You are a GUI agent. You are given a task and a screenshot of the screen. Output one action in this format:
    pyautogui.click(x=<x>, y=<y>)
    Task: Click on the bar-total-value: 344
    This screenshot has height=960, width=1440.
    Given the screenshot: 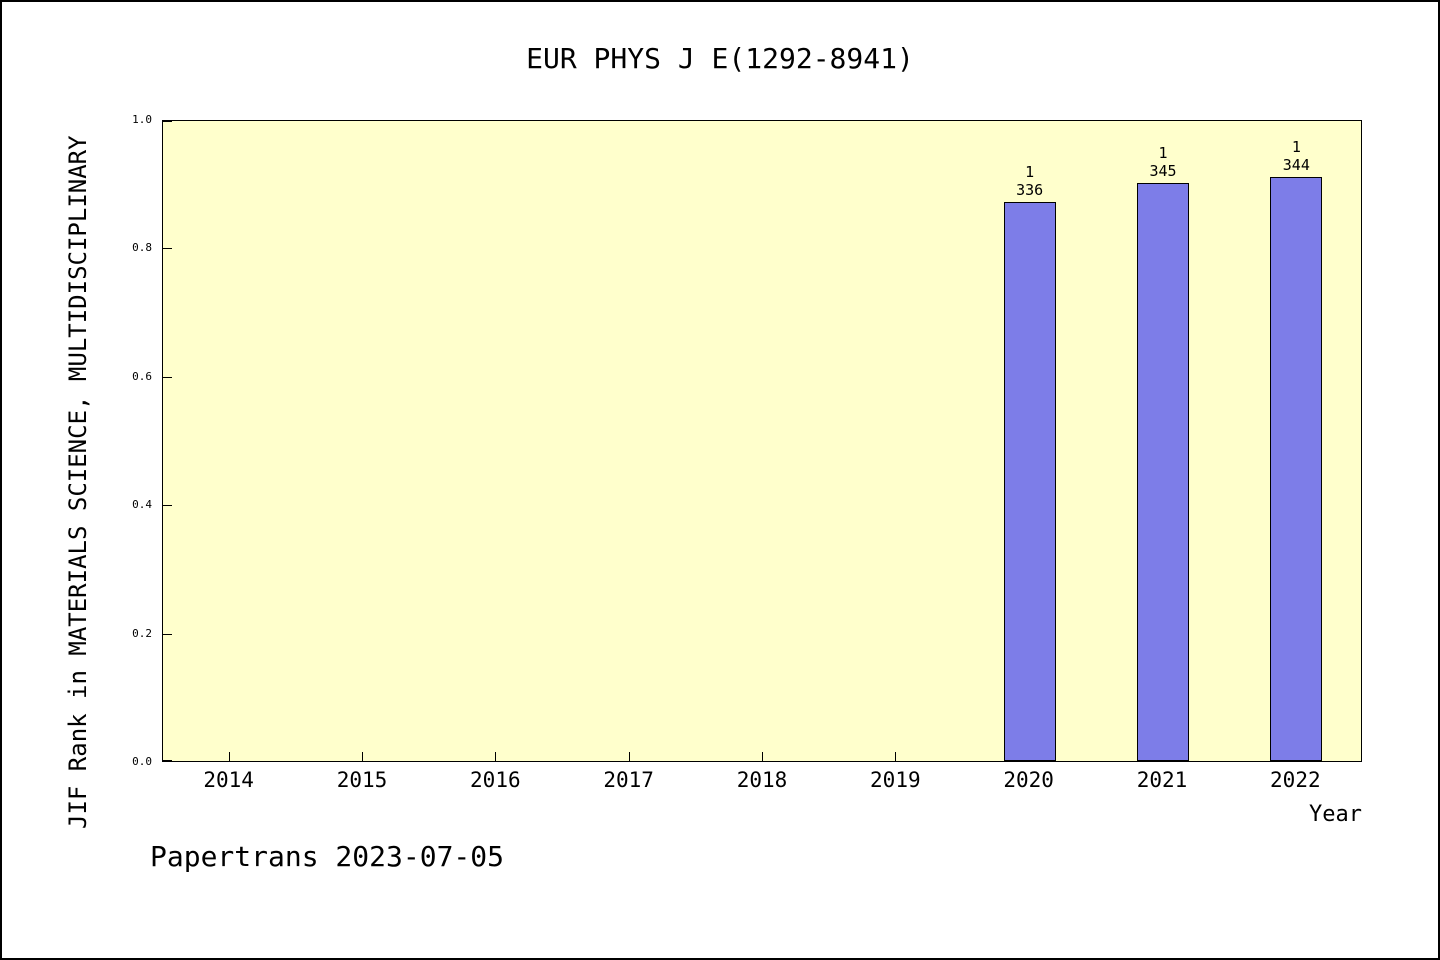 What is the action you would take?
    pyautogui.click(x=1296, y=165)
    